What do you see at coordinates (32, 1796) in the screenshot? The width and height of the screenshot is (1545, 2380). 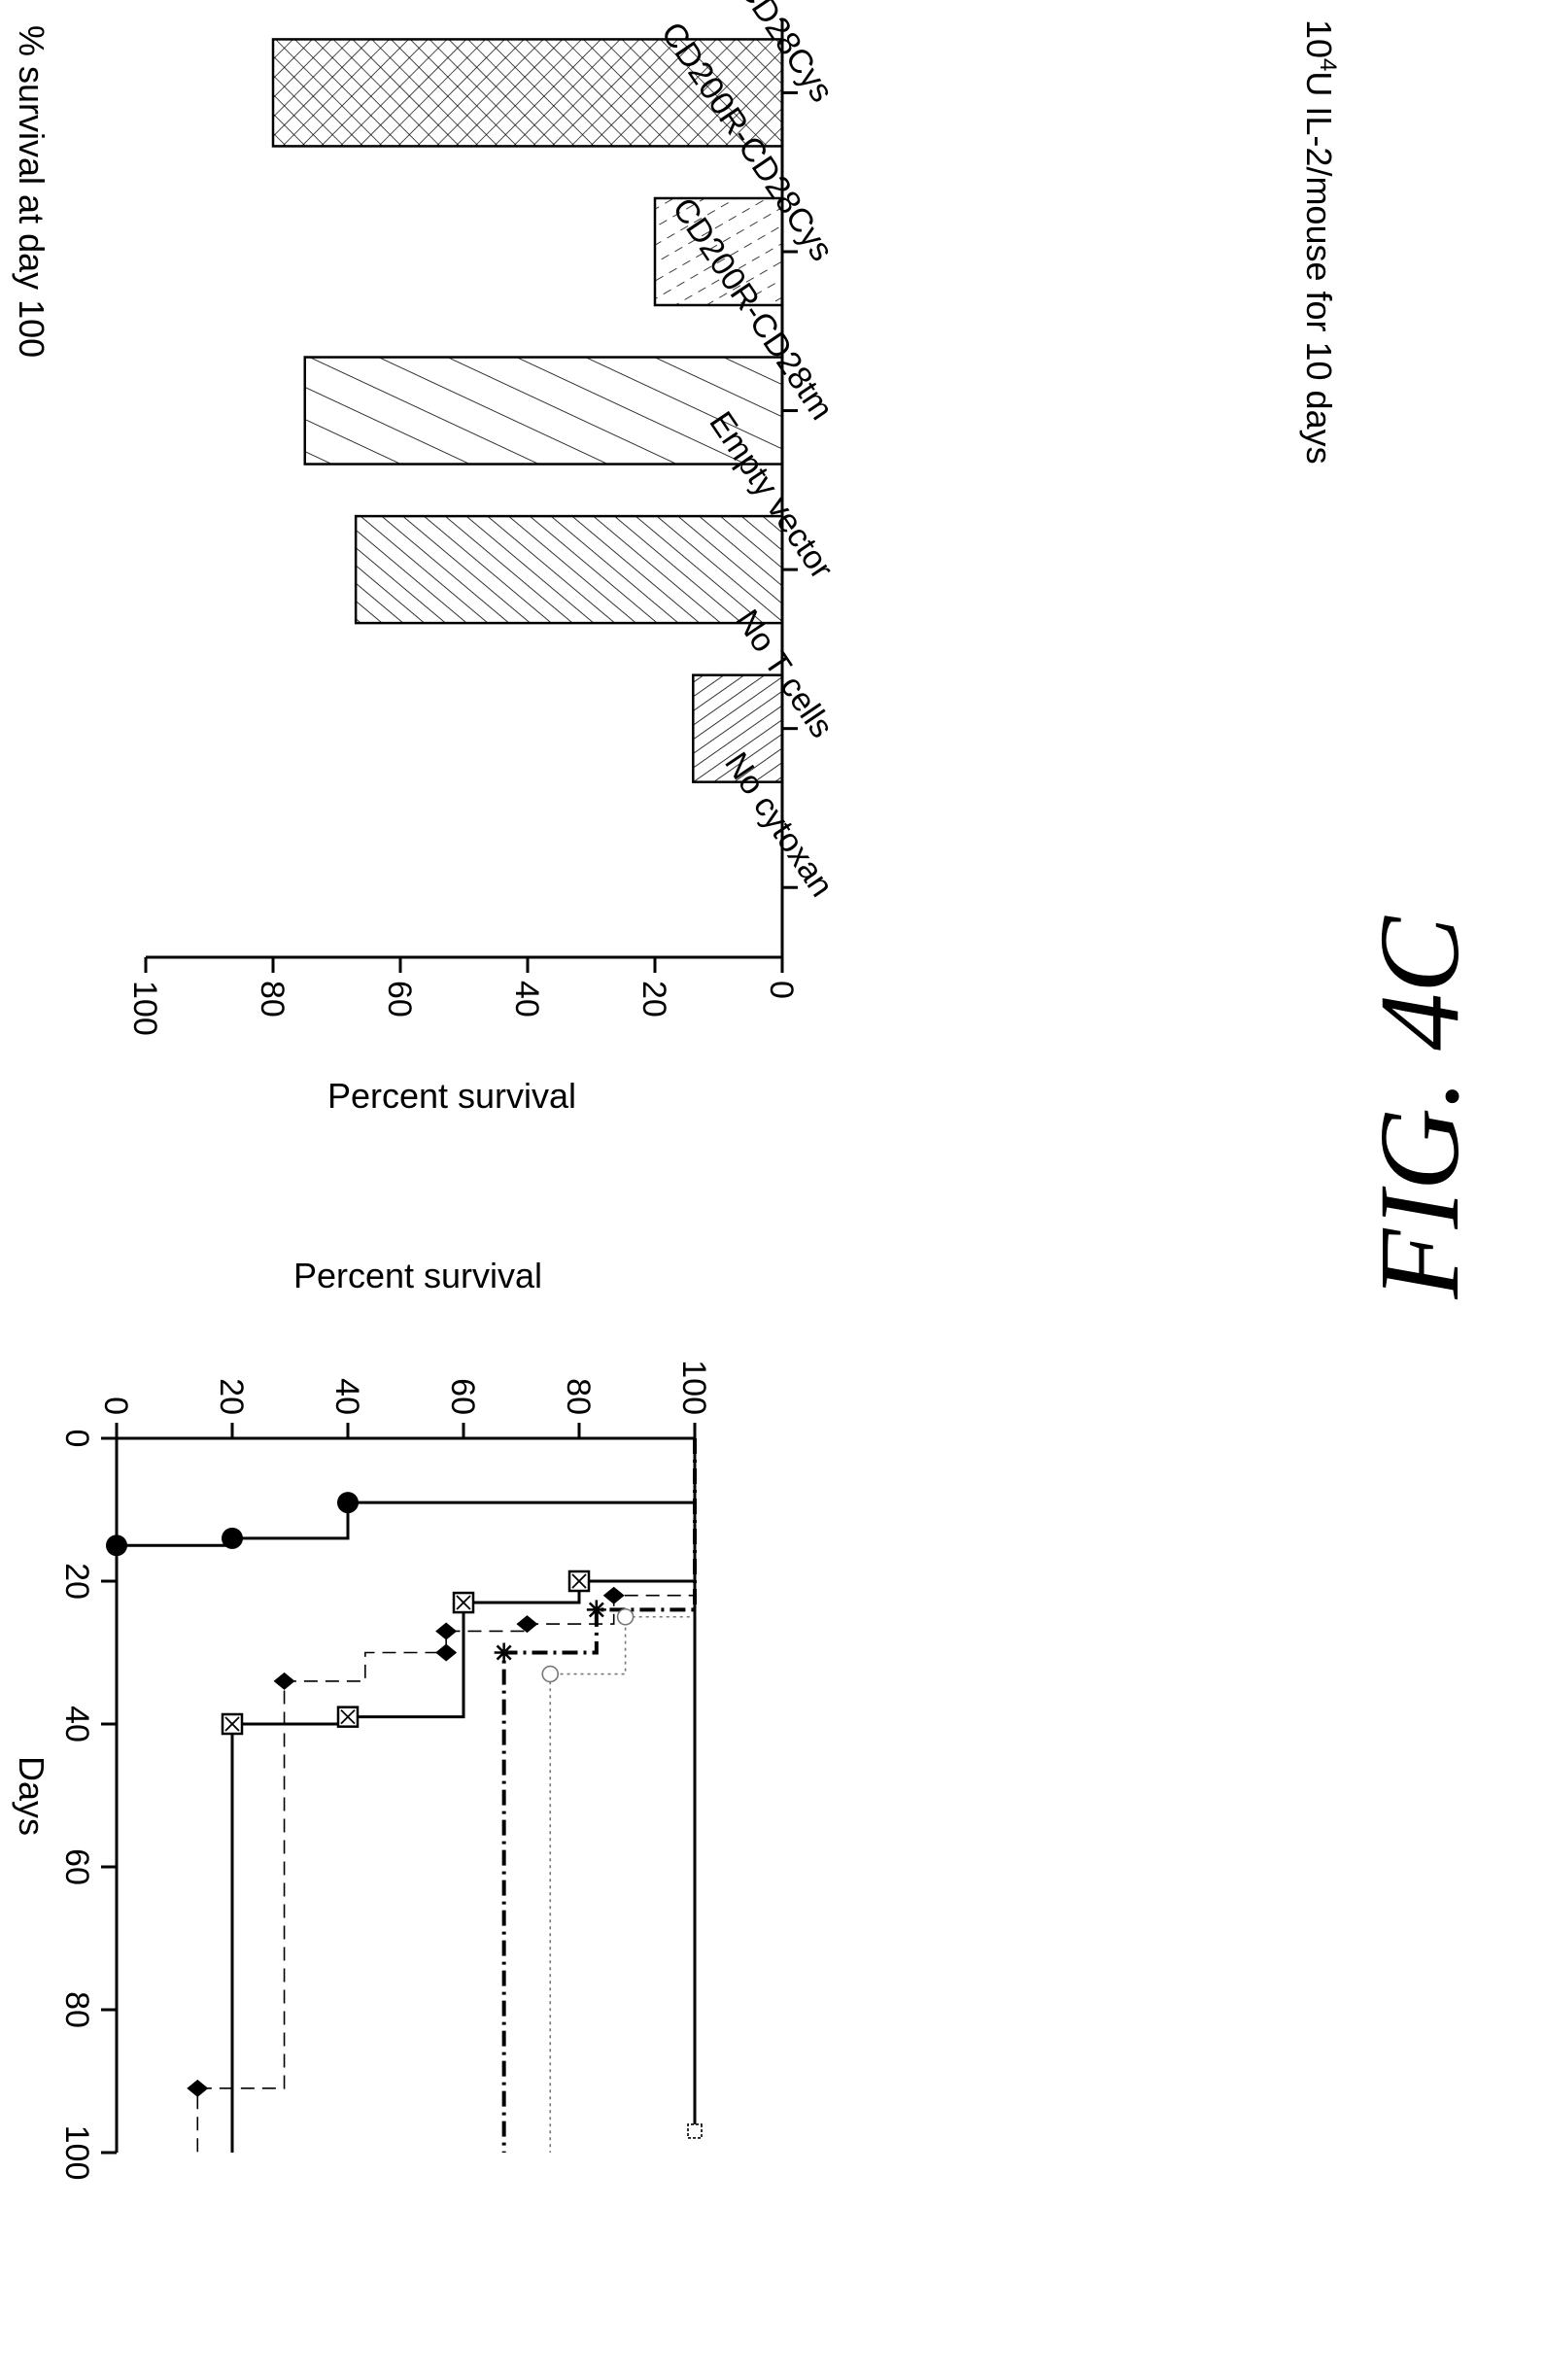 I see `x-axis-label: Days` at bounding box center [32, 1796].